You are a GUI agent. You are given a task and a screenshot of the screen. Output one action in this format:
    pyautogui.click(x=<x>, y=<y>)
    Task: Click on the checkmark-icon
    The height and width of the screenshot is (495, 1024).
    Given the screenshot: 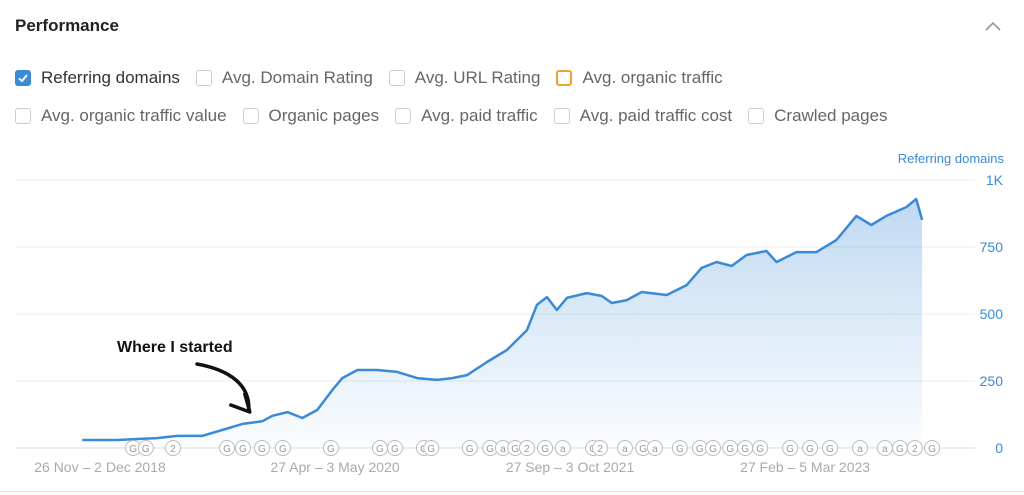 What is the action you would take?
    pyautogui.click(x=23, y=78)
    